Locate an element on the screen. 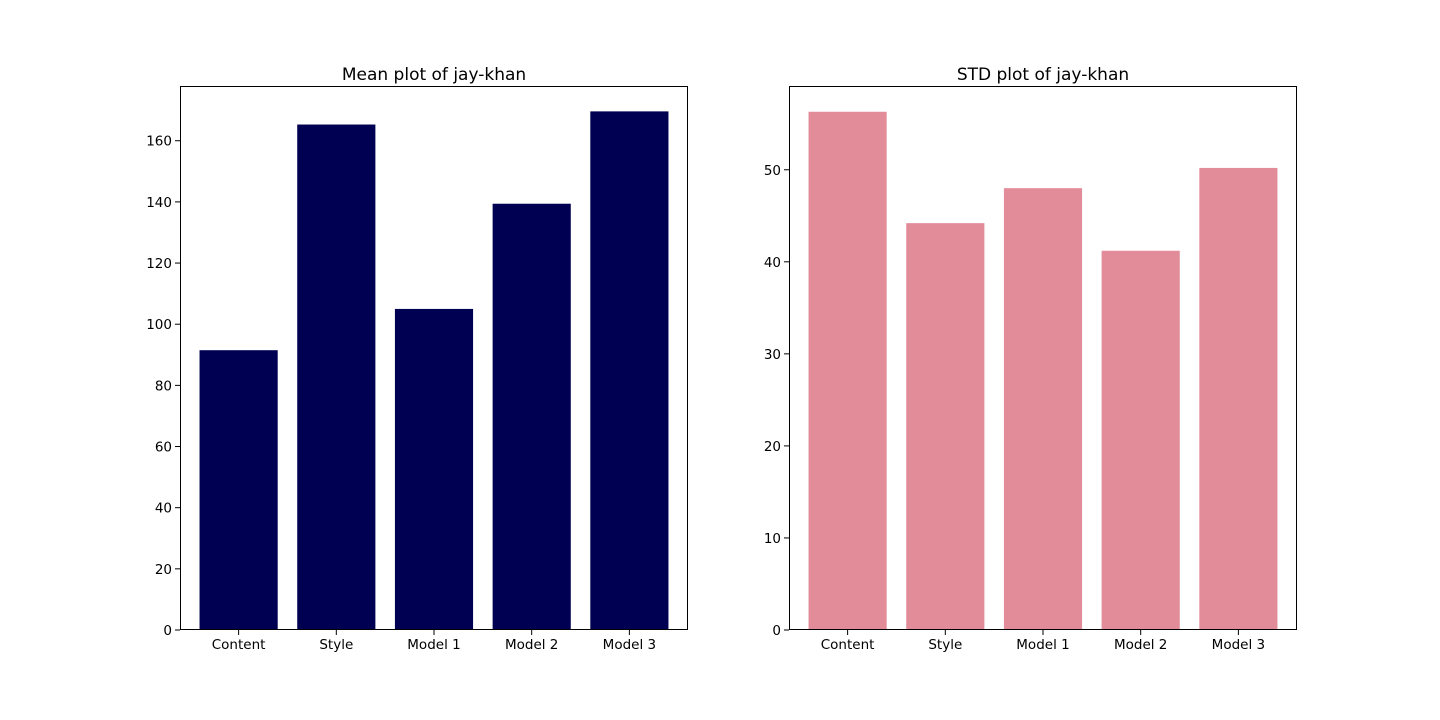 The height and width of the screenshot is (720, 1440). mean-y-tick-label: 60 is located at coordinates (163, 448).